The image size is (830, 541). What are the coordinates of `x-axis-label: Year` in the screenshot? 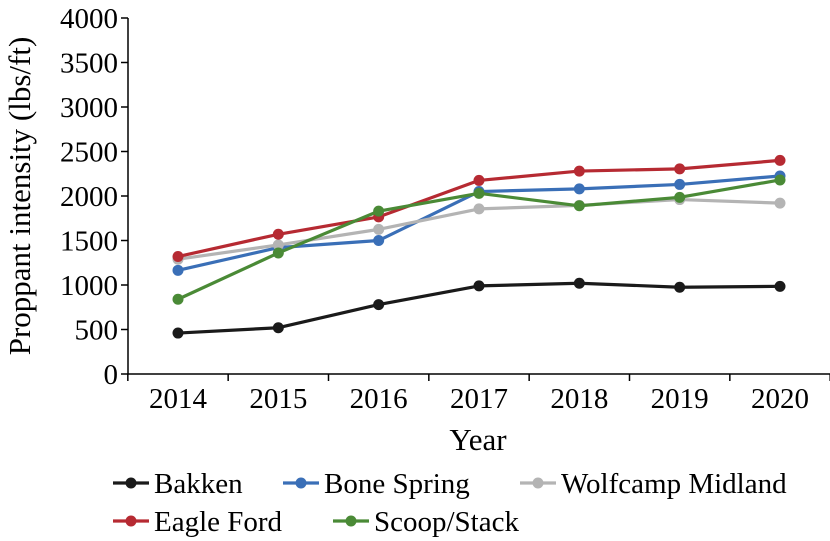 It's located at (478, 439).